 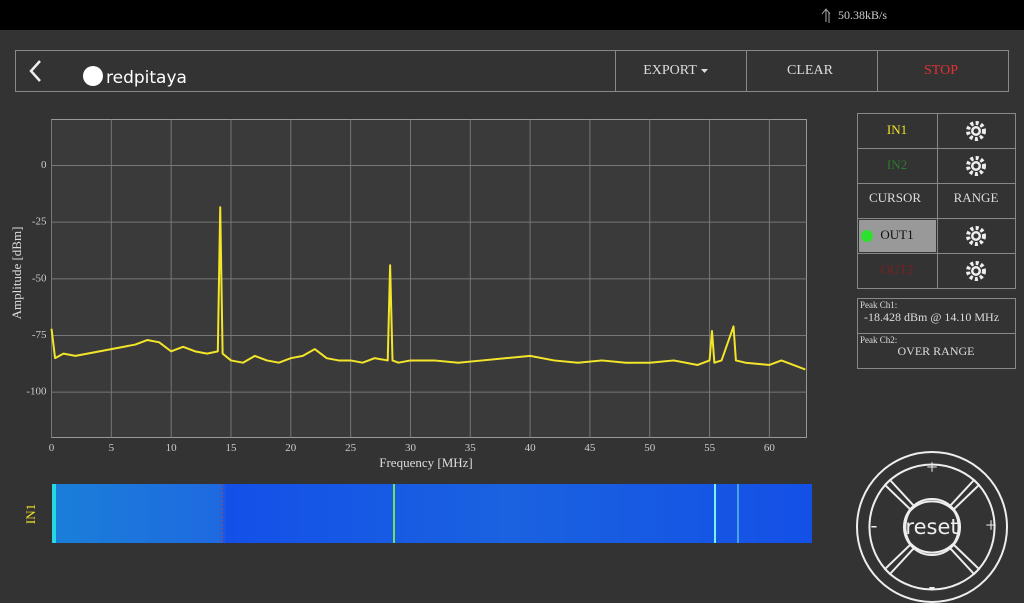 I want to click on reset-button, so click(x=932, y=527).